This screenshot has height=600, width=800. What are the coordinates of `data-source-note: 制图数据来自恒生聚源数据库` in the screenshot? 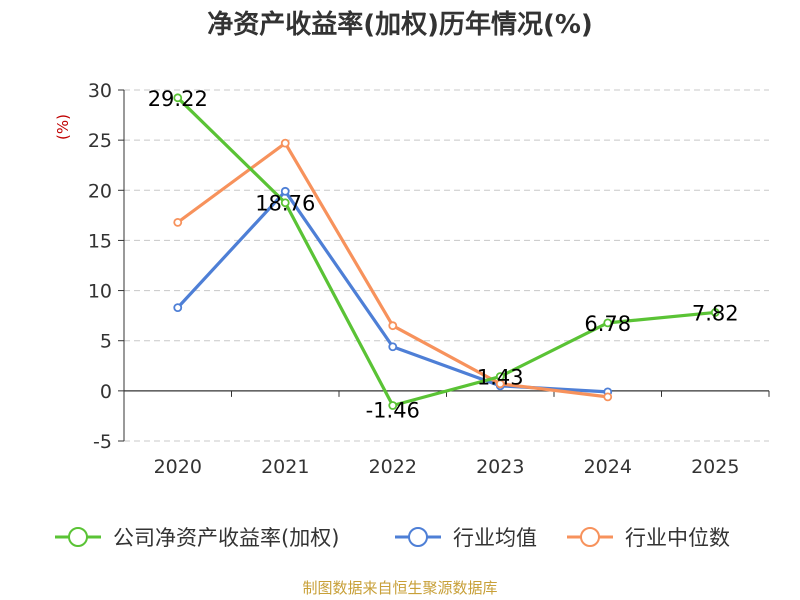 It's located at (399, 588).